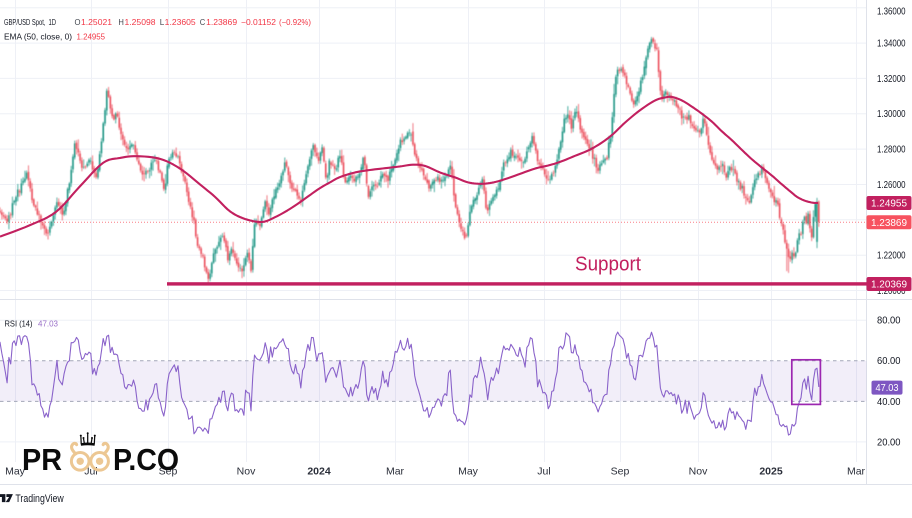 Image resolution: width=912 pixels, height=518 pixels. What do you see at coordinates (181, 22) in the screenshot?
I see `svg-text: 1.23605` at bounding box center [181, 22].